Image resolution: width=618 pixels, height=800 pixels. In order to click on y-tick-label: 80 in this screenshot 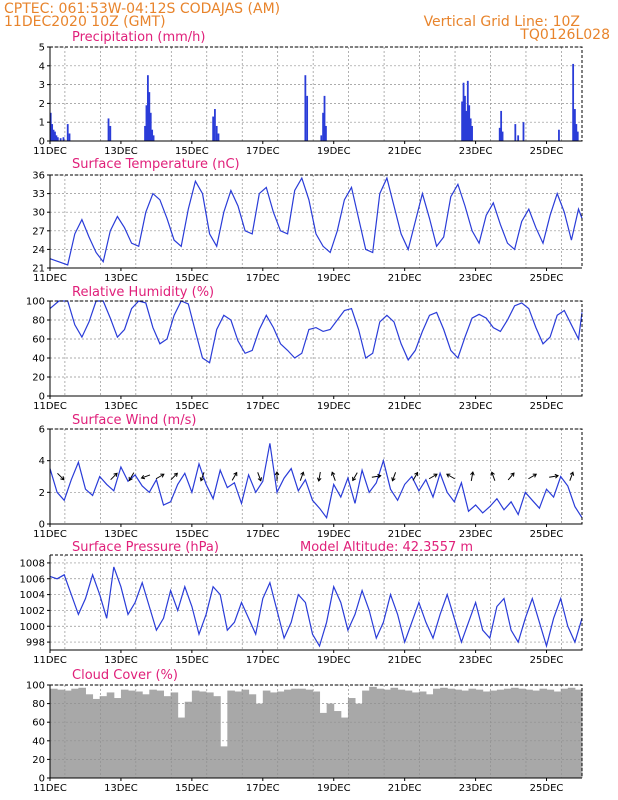, I will do `click(38, 321)`.